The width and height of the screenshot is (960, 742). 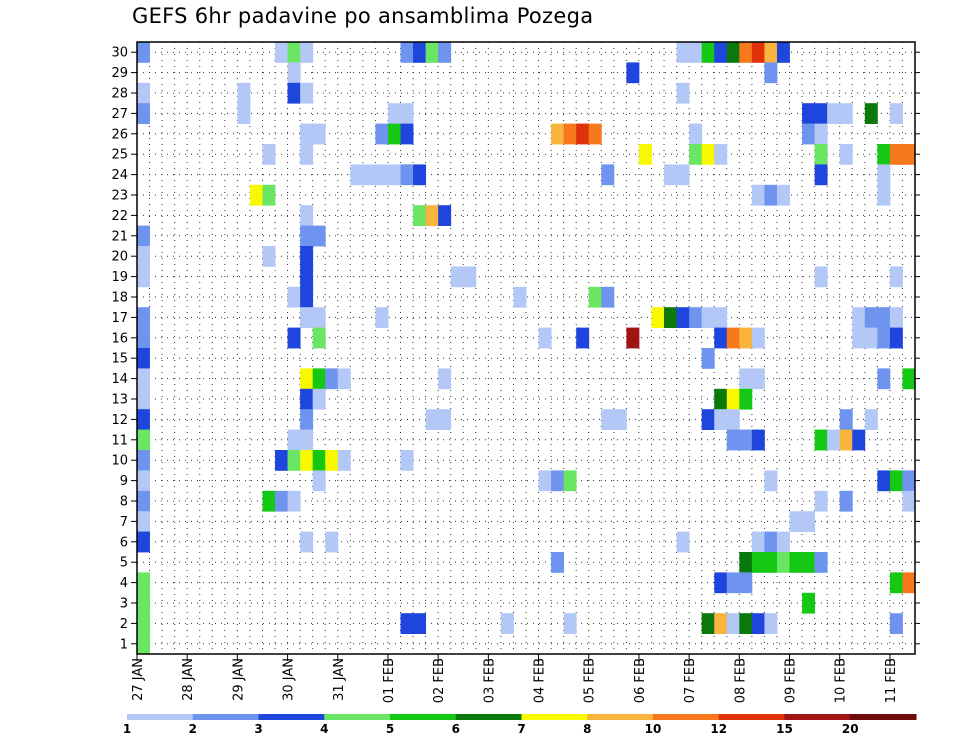 I want to click on y-tick-label: 30, so click(x=119, y=53).